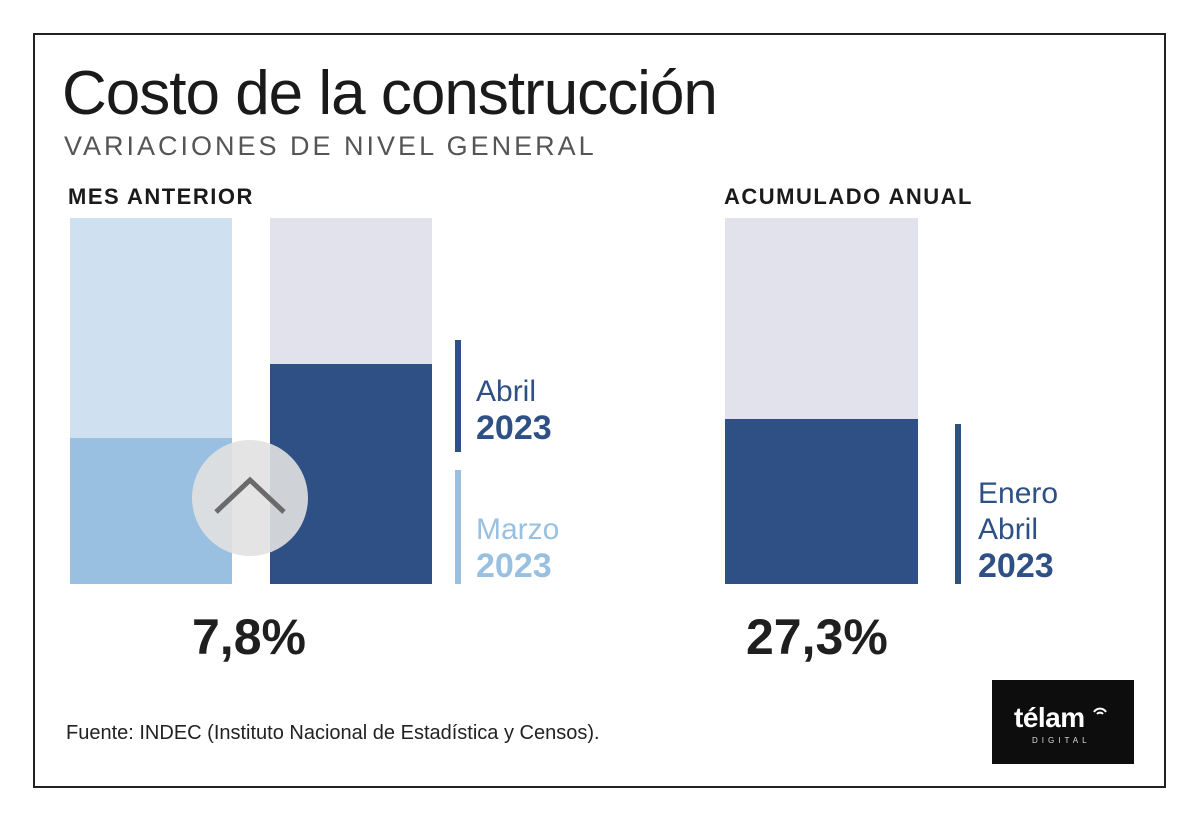 The width and height of the screenshot is (1200, 822). I want to click on legend-acumulado-month-2: Abril, so click(1008, 529).